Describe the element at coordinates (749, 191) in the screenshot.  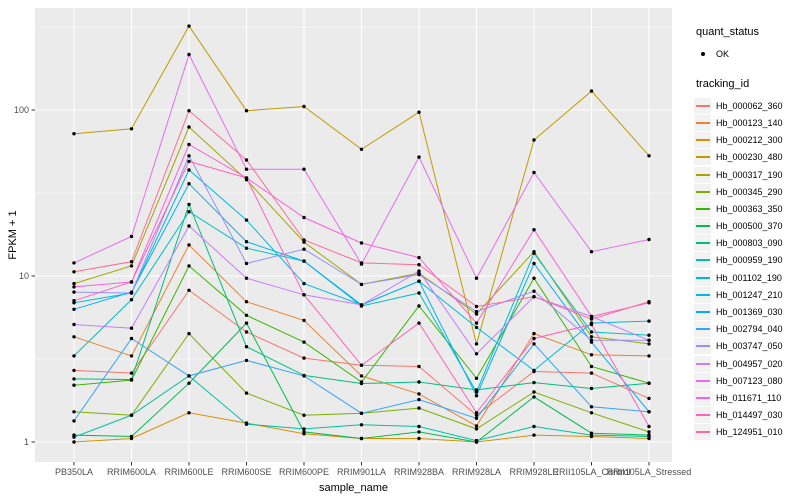
I see `legend-item-label: Hb_000345_290` at that location.